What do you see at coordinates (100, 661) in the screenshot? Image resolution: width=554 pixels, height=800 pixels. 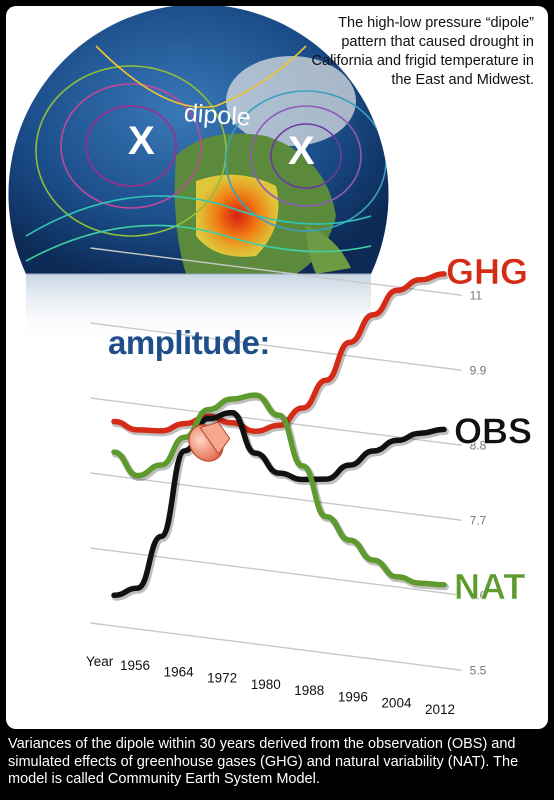 I see `x-axis-label: Year` at bounding box center [100, 661].